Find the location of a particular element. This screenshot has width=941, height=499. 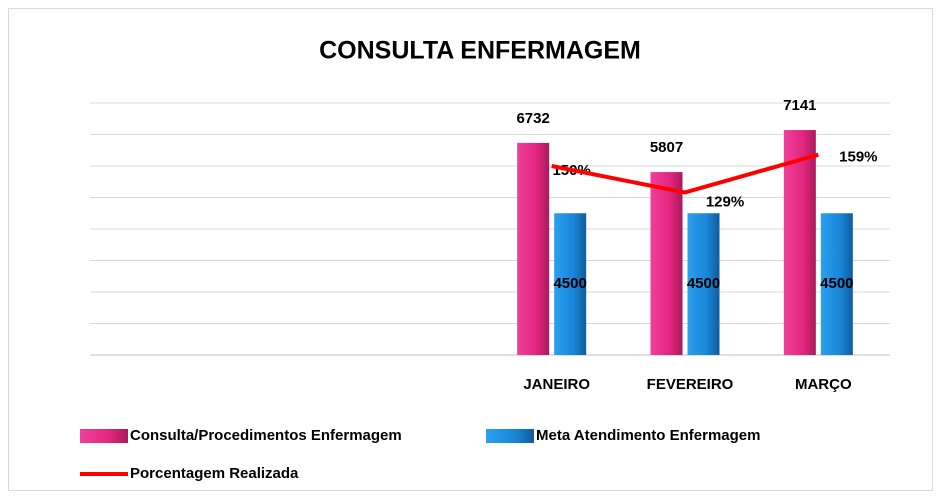

legend-label: Meta Atendimento Enfermagem is located at coordinates (648, 435).